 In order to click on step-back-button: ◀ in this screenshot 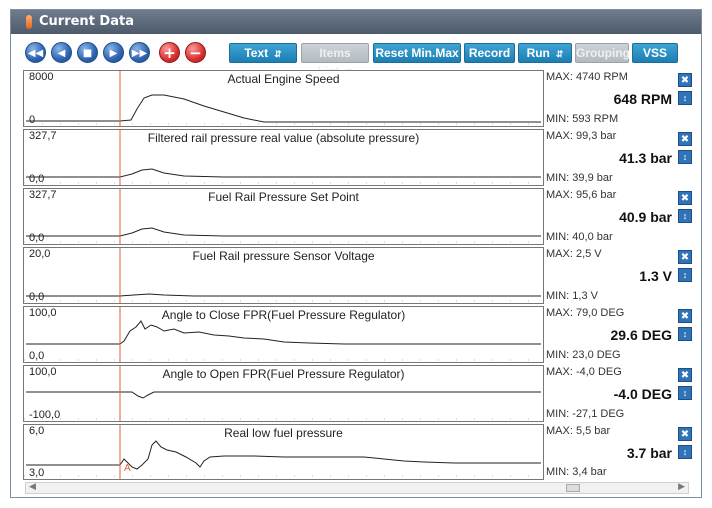, I will do `click(61, 52)`.